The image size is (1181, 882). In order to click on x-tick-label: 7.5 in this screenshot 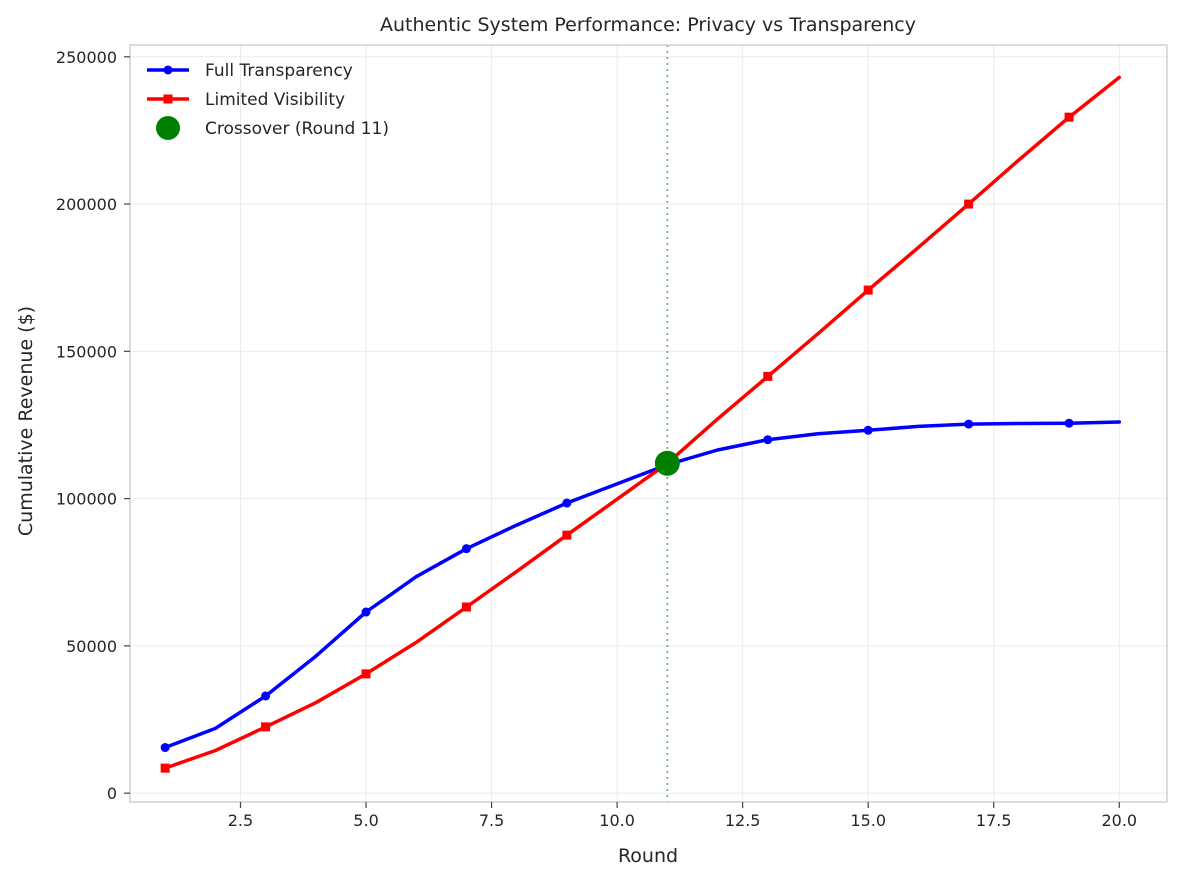, I will do `click(491, 820)`.